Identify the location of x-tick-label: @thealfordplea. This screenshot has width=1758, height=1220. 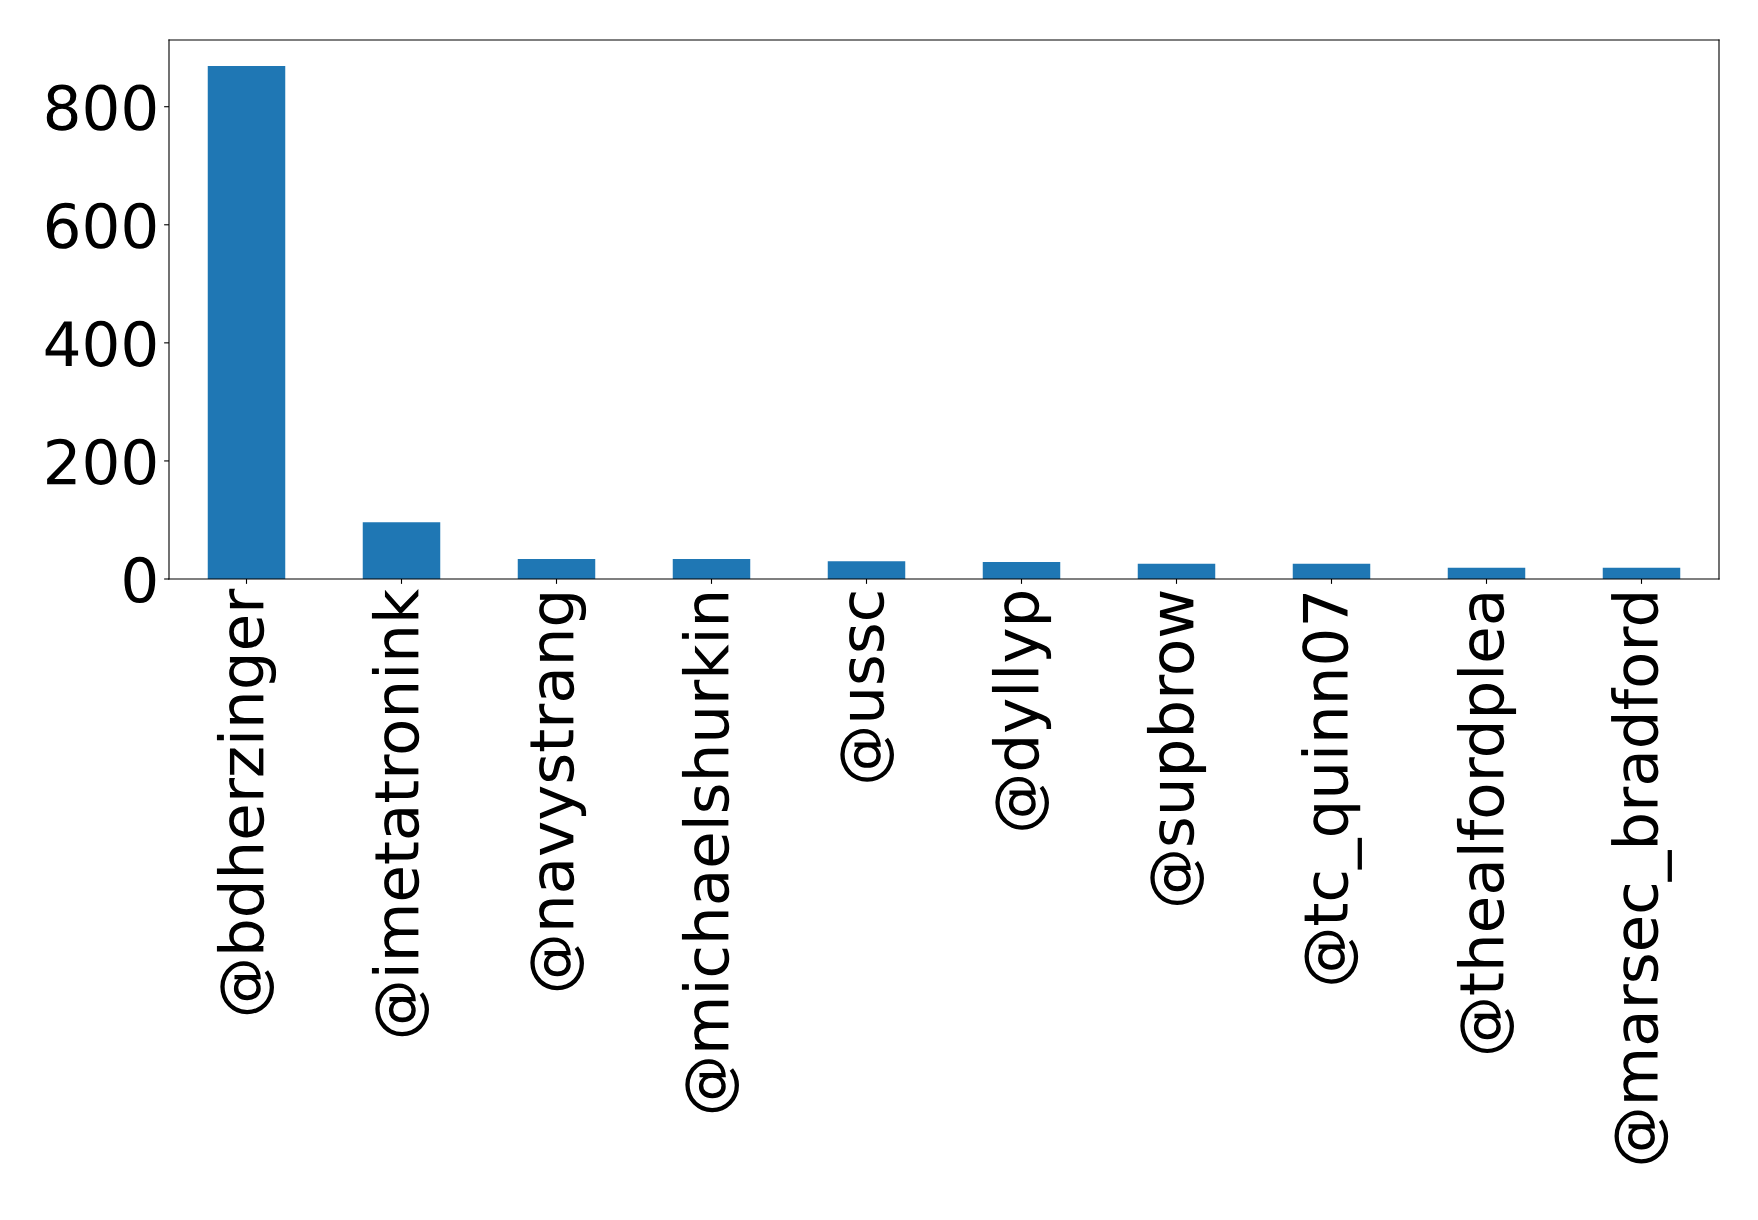
(1486, 824).